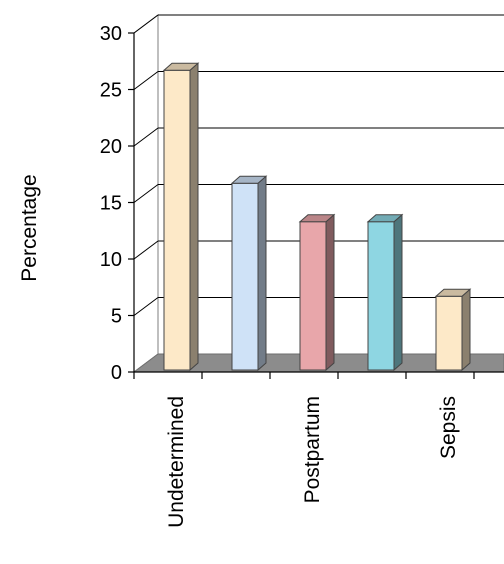 The width and height of the screenshot is (504, 564). What do you see at coordinates (29, 227) in the screenshot?
I see `y-axis-title: Percentage` at bounding box center [29, 227].